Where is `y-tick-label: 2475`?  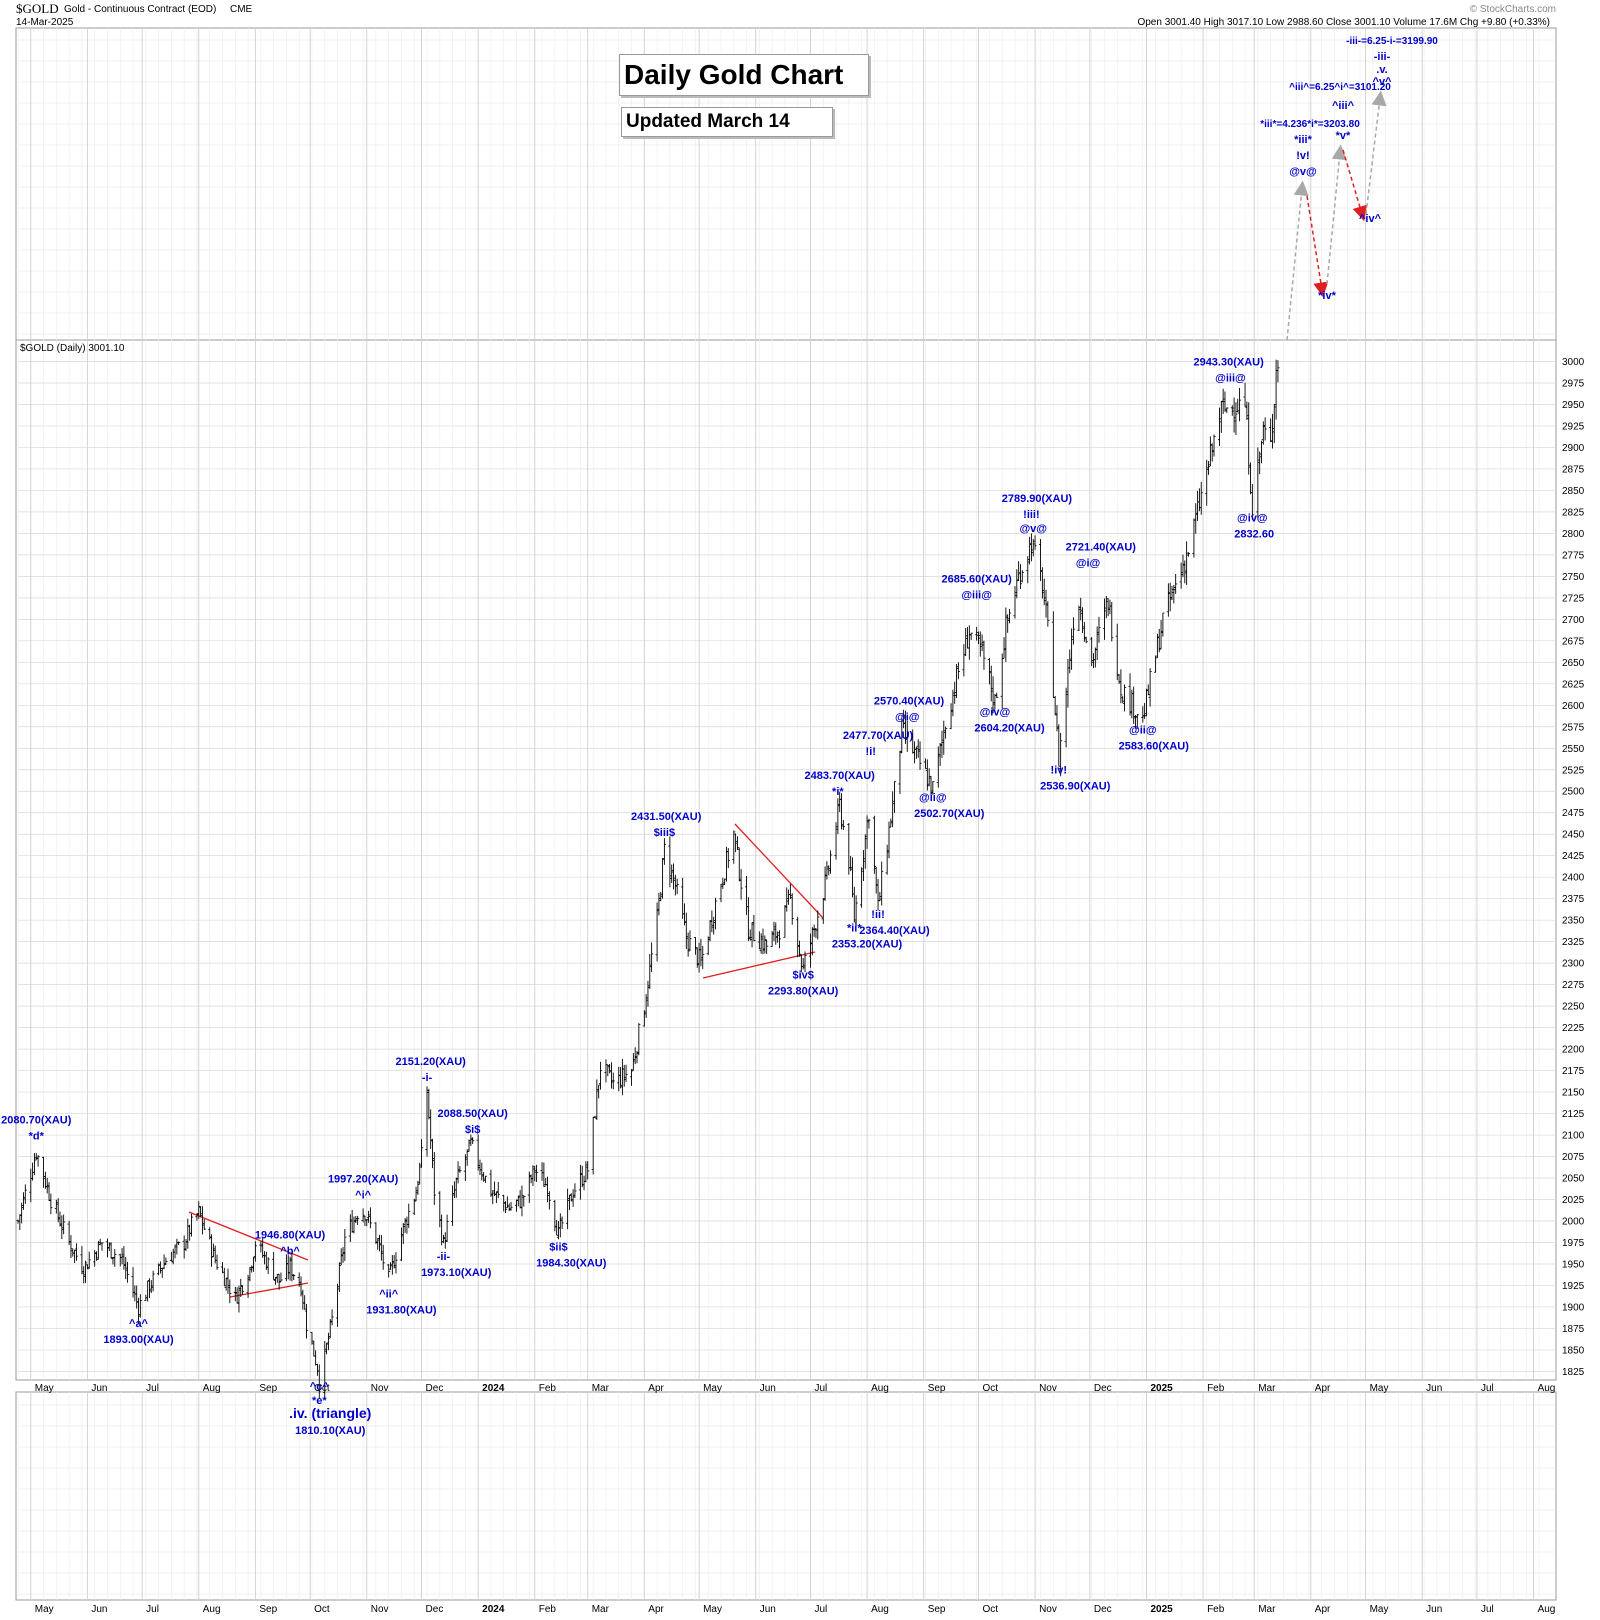
y-tick-label: 2475 is located at coordinates (1573, 813).